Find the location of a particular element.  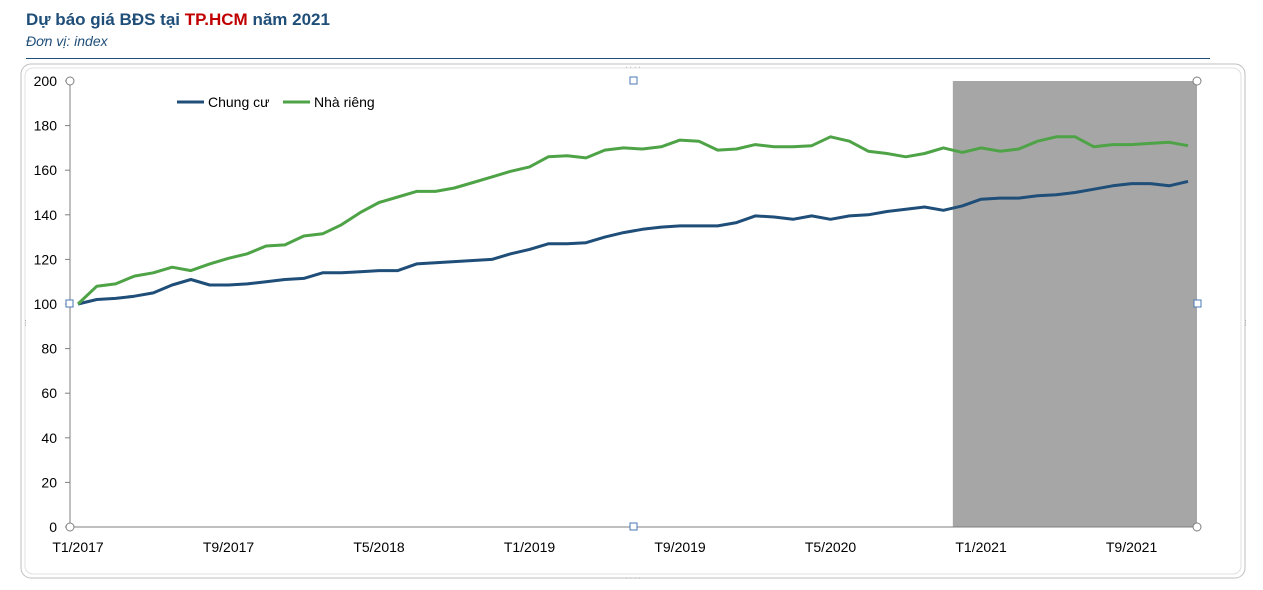

resize-grip-right: ⋮ is located at coordinates (1245, 323).